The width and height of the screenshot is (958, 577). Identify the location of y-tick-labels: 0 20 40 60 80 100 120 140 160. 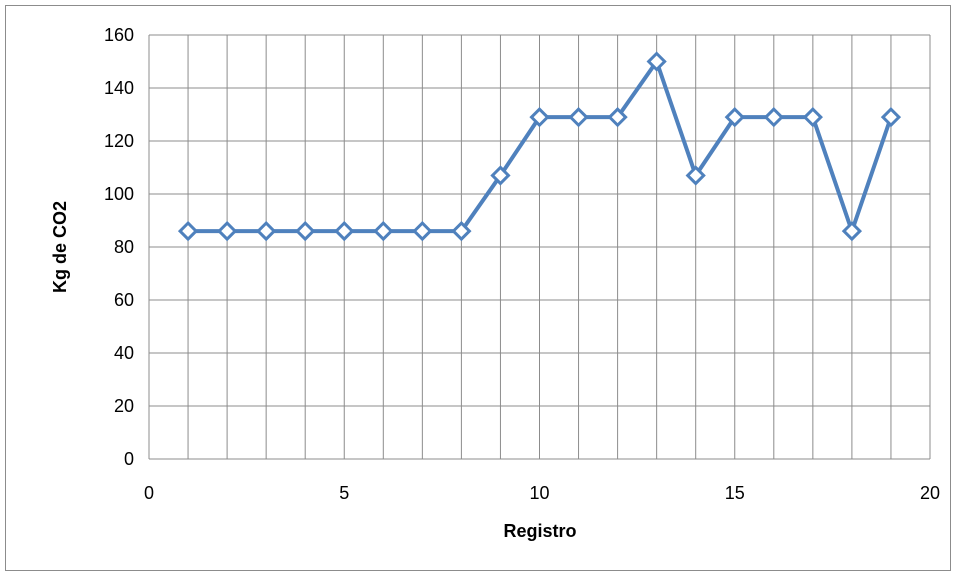
(119, 247).